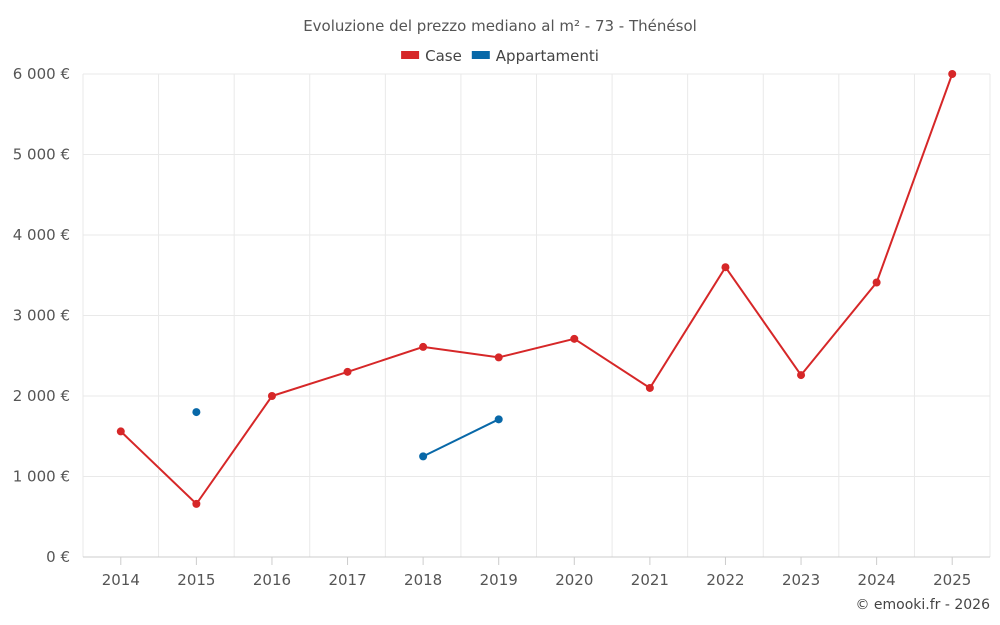  What do you see at coordinates (725, 580) in the screenshot?
I see `x-tick-label: 2022` at bounding box center [725, 580].